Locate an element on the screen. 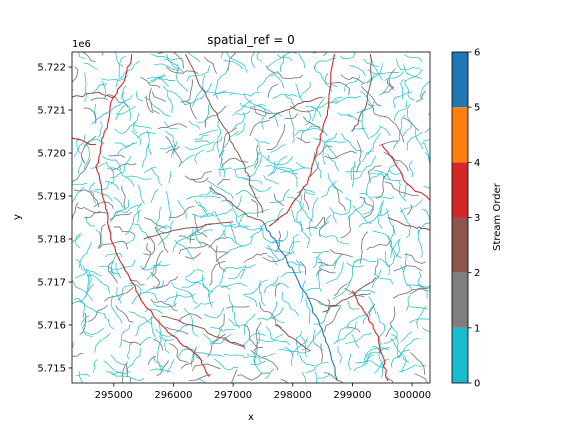 Image resolution: width=576 pixels, height=432 pixels. x-axis: 295000 296000 297000 298000 299000 300000 is located at coordinates (263, 392).